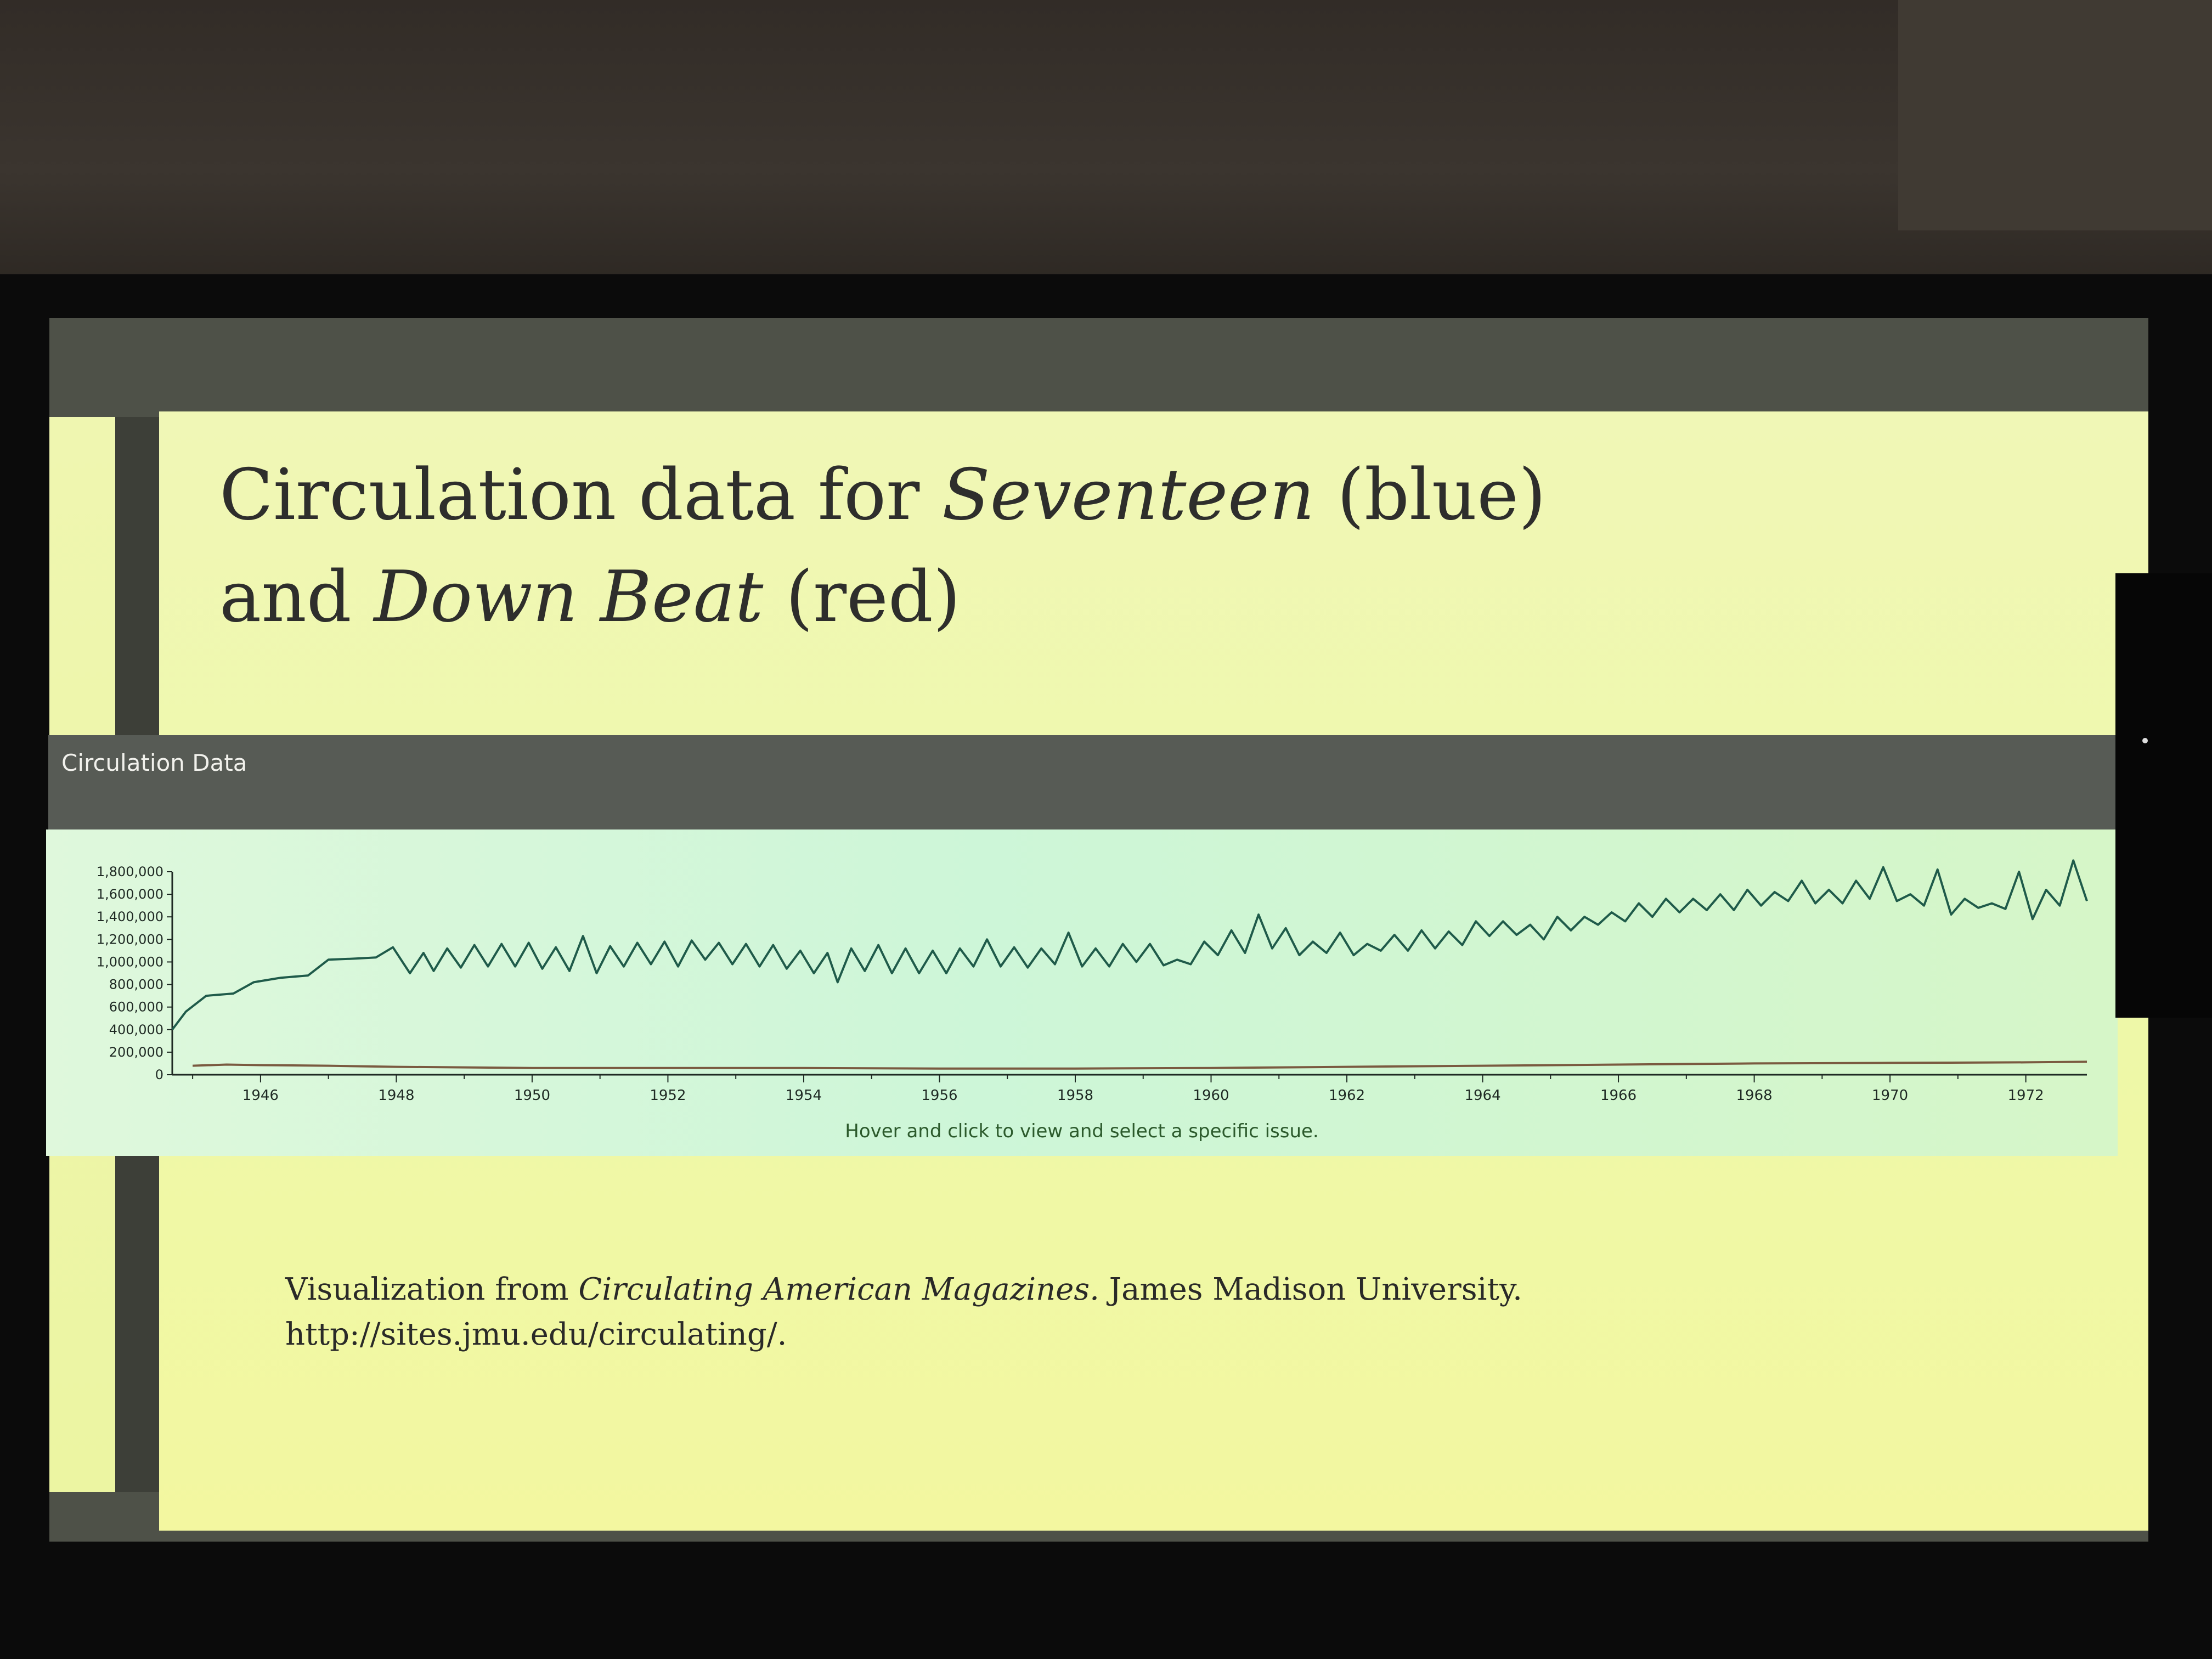 The height and width of the screenshot is (1659, 2212). I want to click on title-prefix: Circulation data for, so click(580, 495).